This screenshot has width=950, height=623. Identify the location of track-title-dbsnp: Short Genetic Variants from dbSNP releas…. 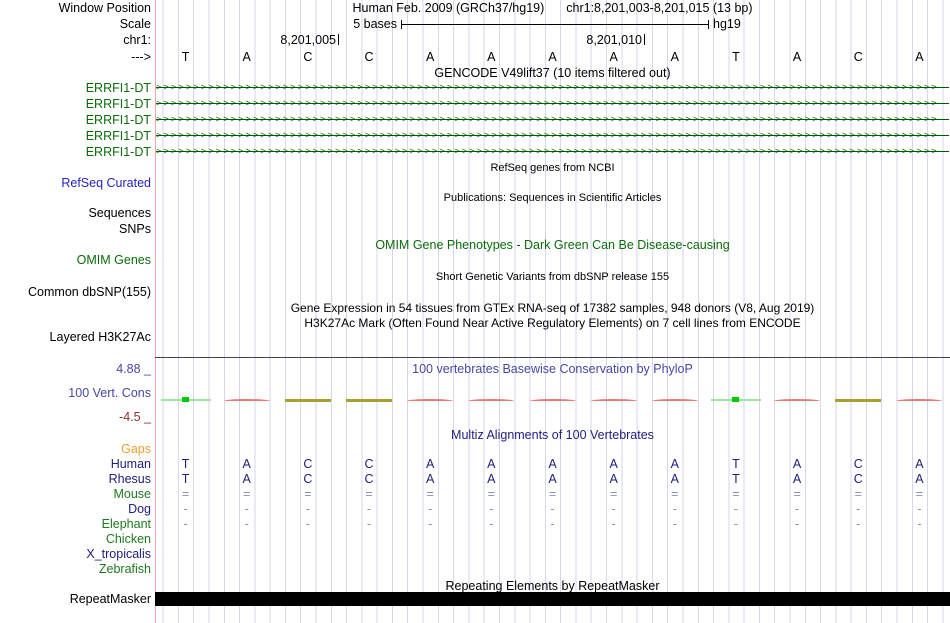
(552, 277).